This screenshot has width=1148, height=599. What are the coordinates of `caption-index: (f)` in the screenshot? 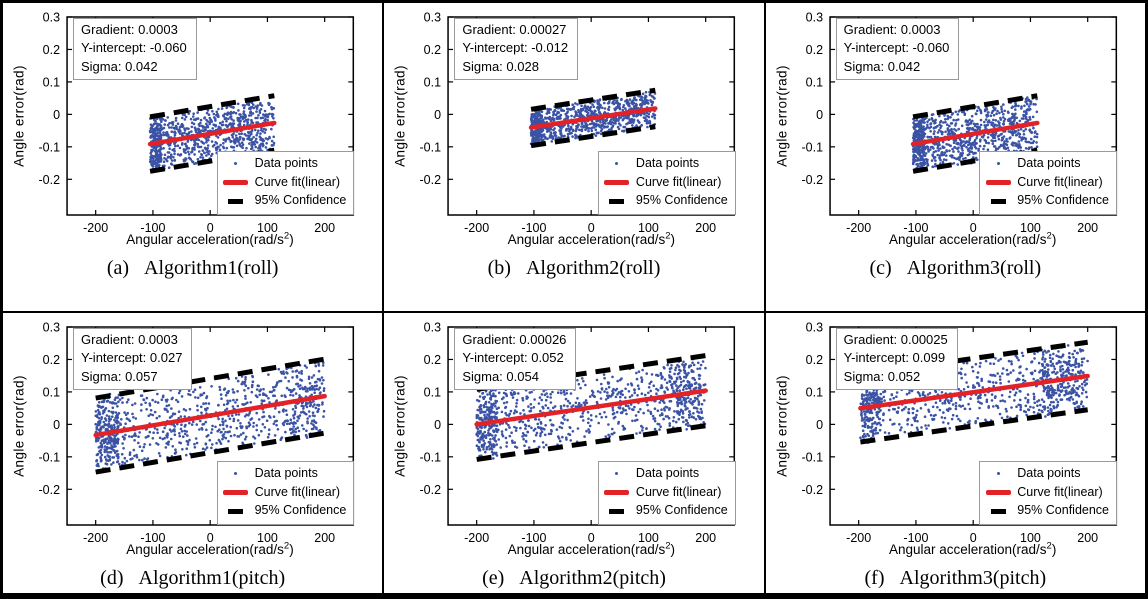 It's located at (874, 578).